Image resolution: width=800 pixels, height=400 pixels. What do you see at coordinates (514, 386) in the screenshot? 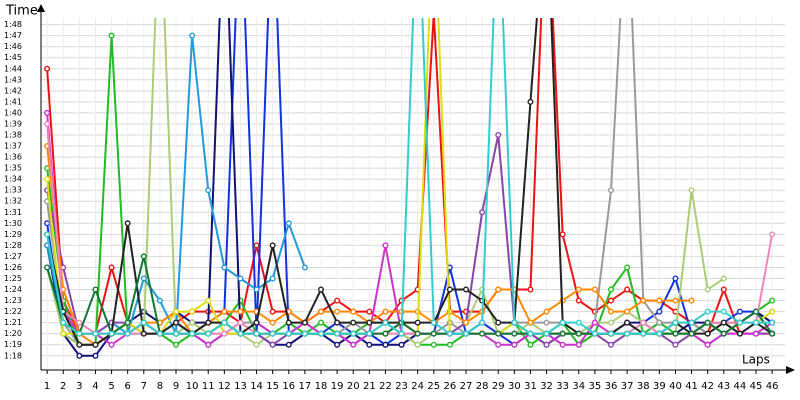
I see `x-tick-label: 30` at bounding box center [514, 386].